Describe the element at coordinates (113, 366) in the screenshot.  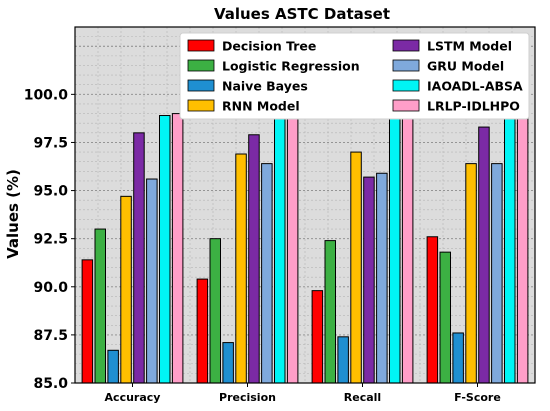
I see `bar-naive-bayes-accuracy` at that location.